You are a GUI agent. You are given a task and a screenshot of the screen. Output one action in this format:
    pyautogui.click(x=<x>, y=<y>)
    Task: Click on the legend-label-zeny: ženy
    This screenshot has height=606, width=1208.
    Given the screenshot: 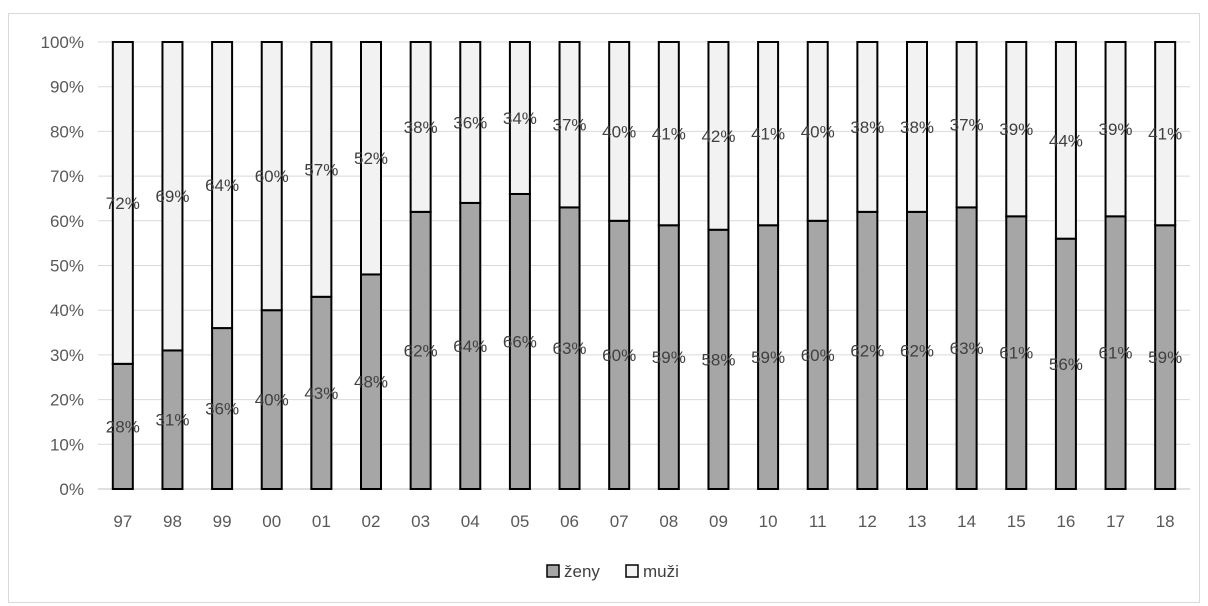 What is the action you would take?
    pyautogui.click(x=582, y=571)
    